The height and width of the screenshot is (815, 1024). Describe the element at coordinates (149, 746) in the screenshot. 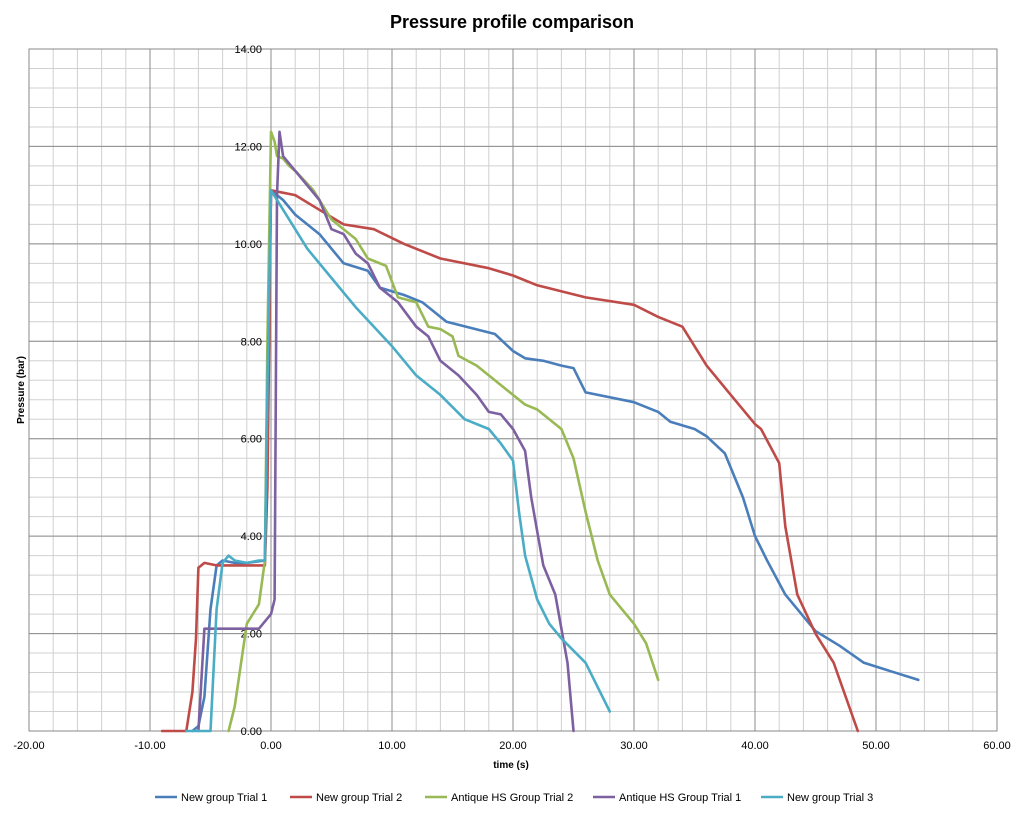

I see `x-tick-label: -10.00` at that location.